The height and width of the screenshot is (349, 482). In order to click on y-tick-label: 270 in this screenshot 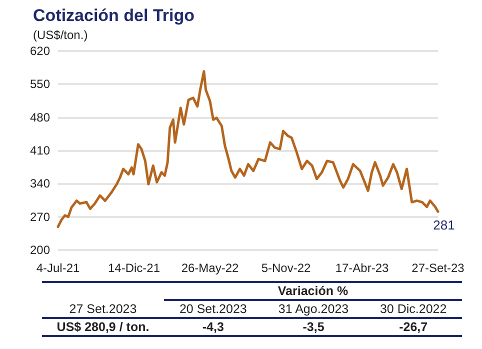, I will do `click(40, 217)`.